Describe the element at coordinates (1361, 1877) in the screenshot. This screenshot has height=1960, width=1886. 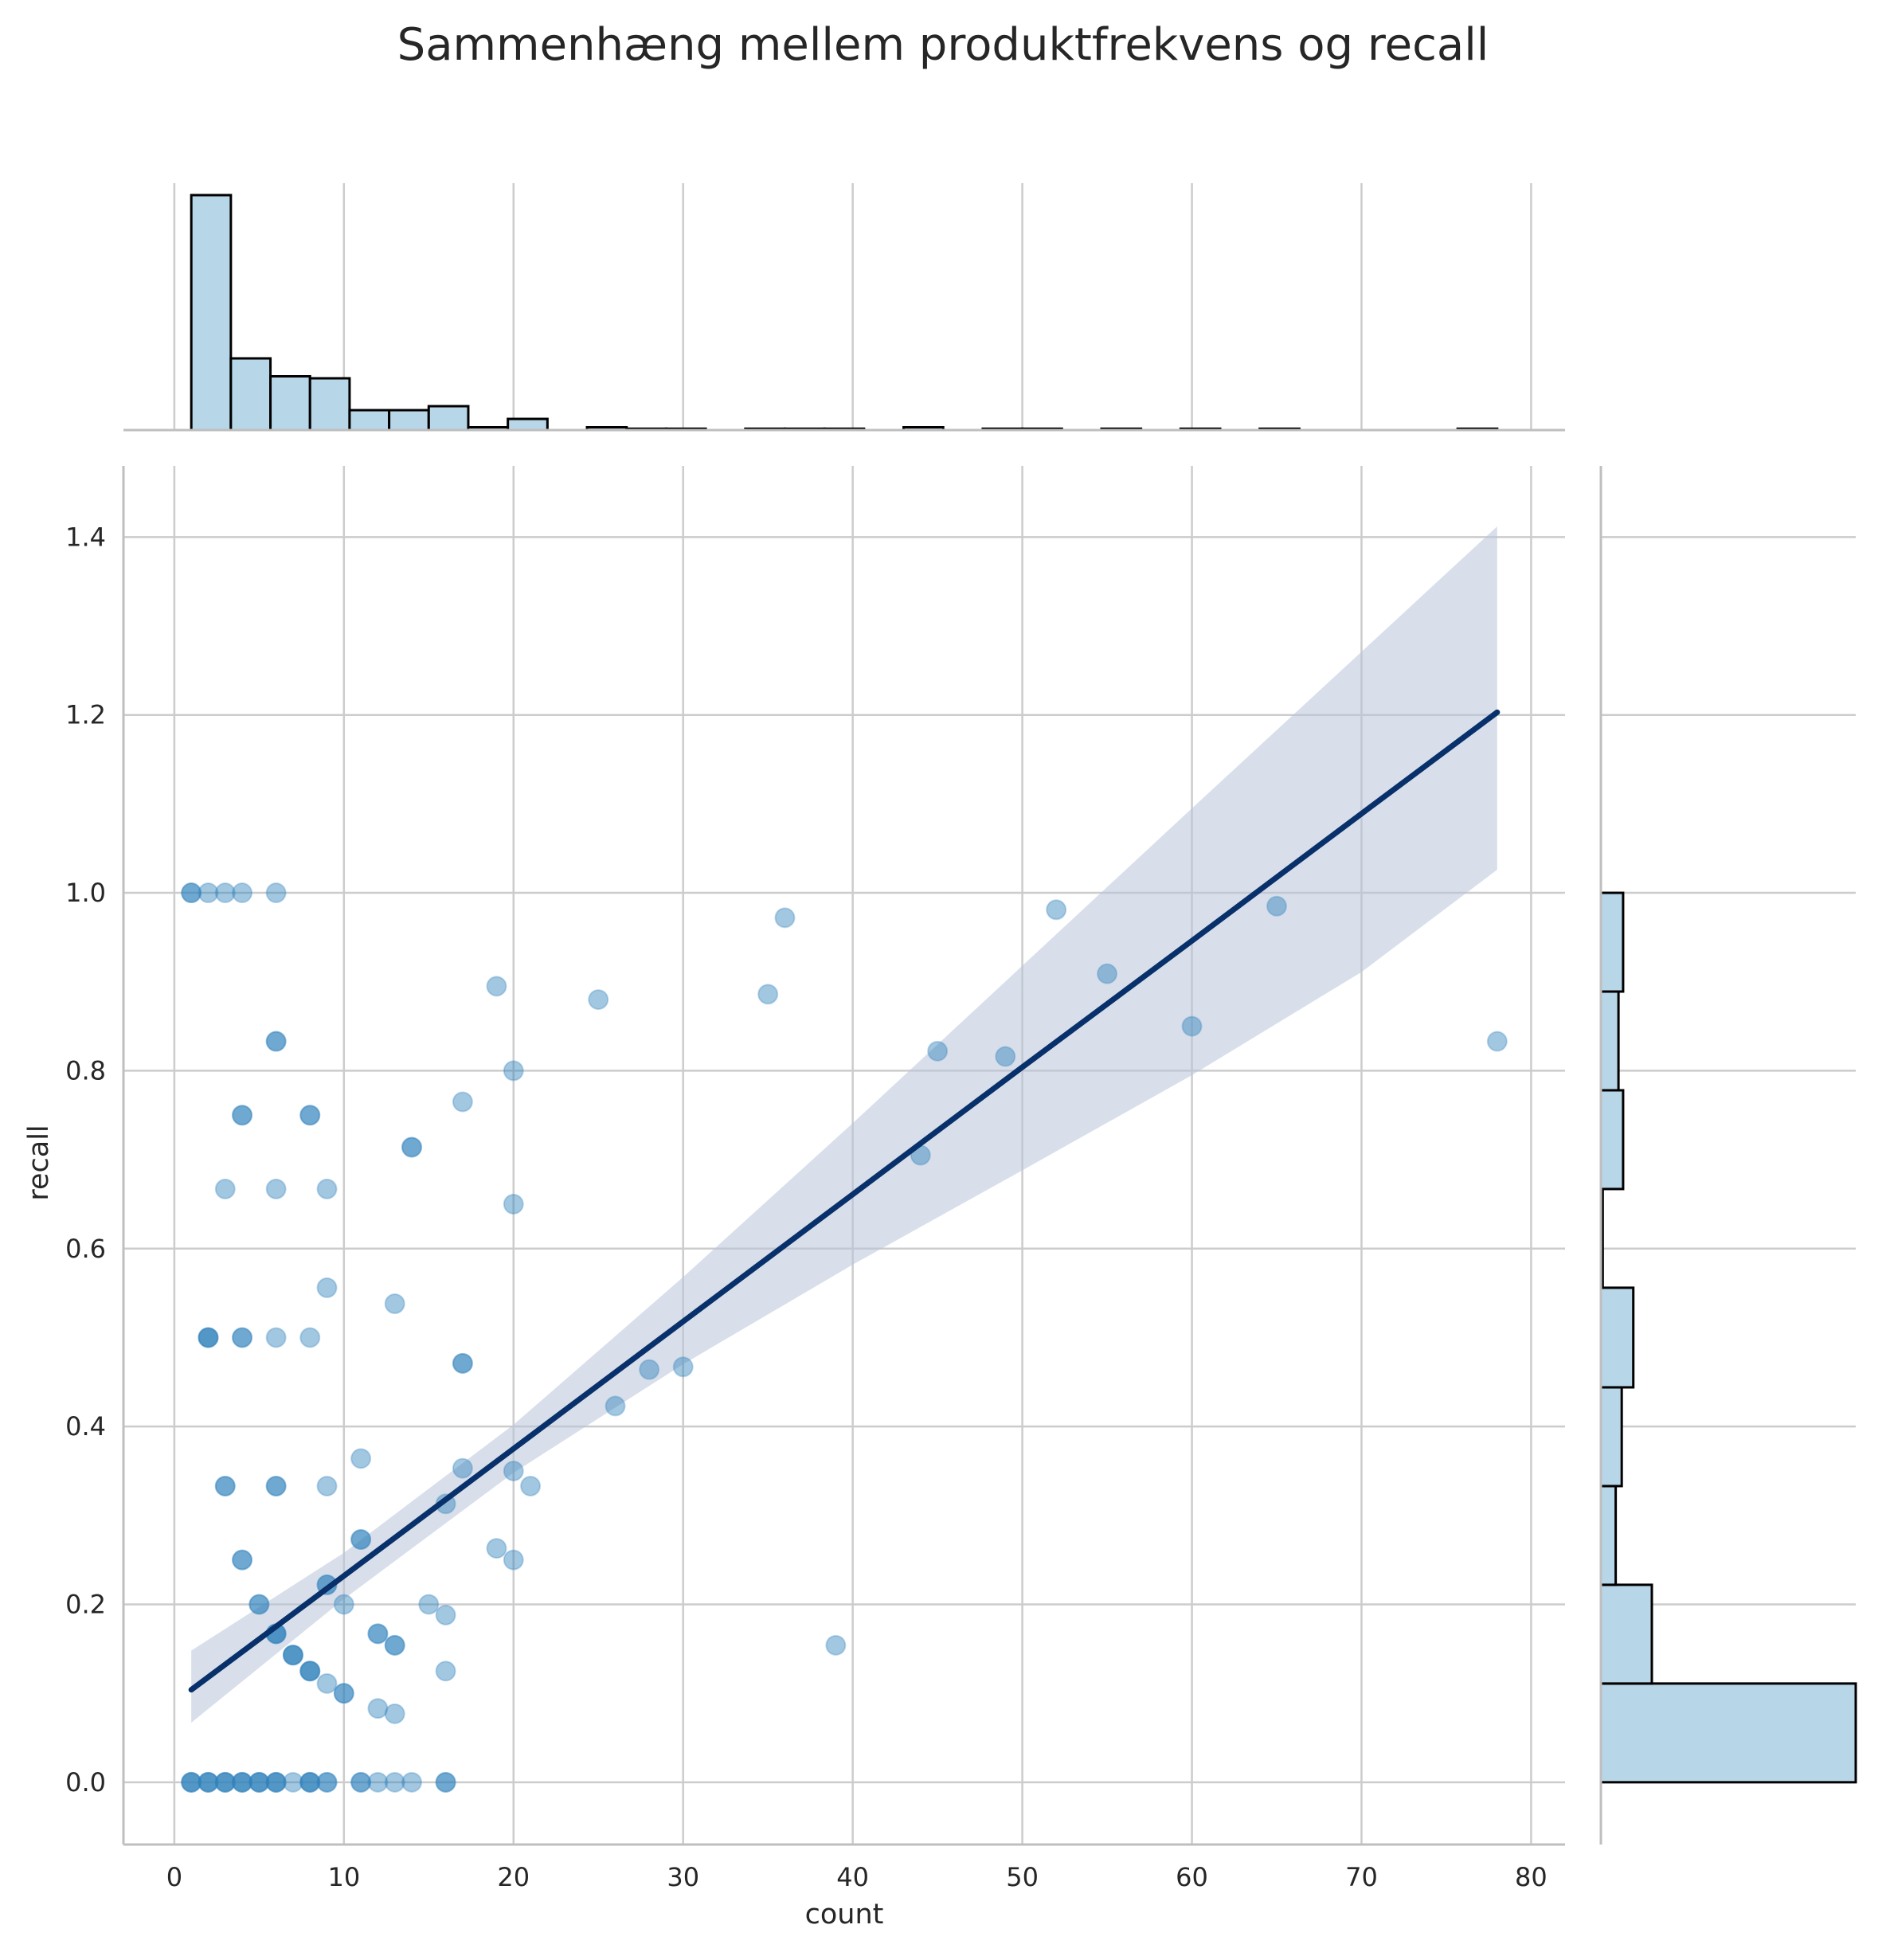
I see `x-tick-label: 70` at that location.